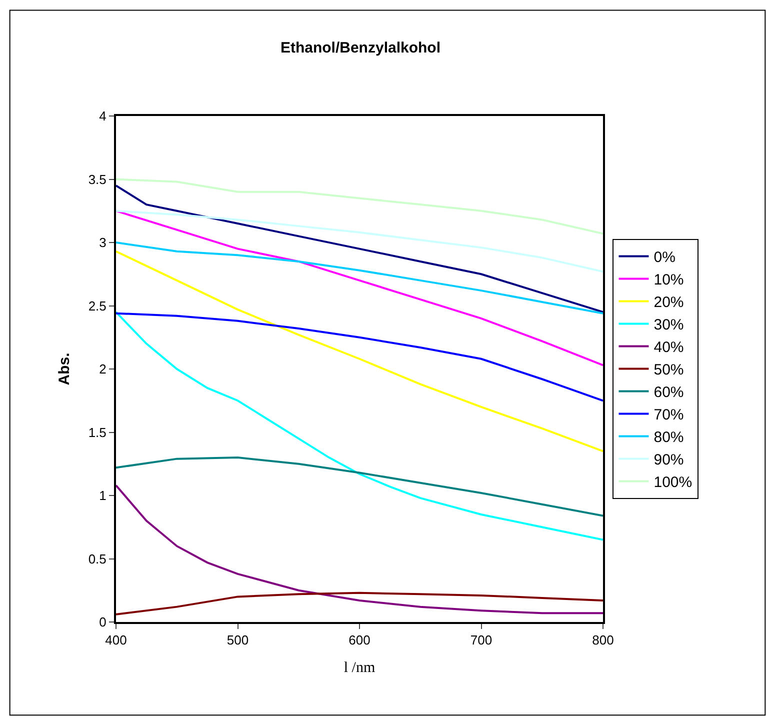 The width and height of the screenshot is (767, 726). What do you see at coordinates (102, 242) in the screenshot?
I see `y-tick-label: 3` at bounding box center [102, 242].